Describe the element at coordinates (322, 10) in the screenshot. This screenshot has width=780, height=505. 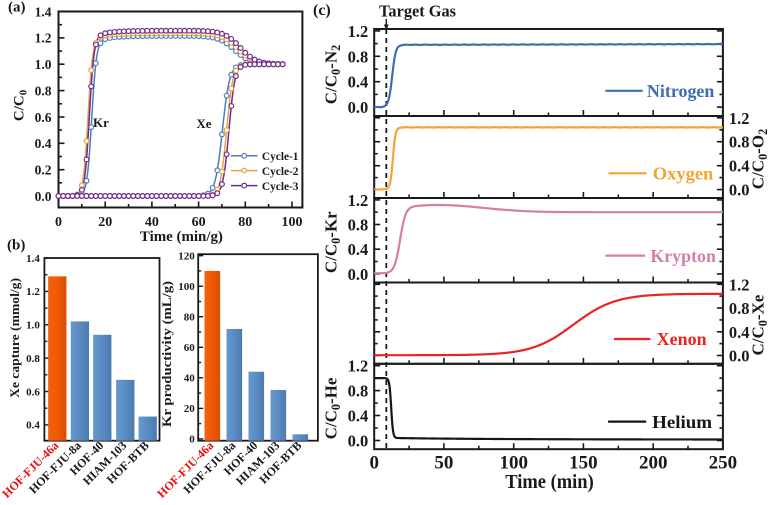
I see `svg-text: (c)` at that location.